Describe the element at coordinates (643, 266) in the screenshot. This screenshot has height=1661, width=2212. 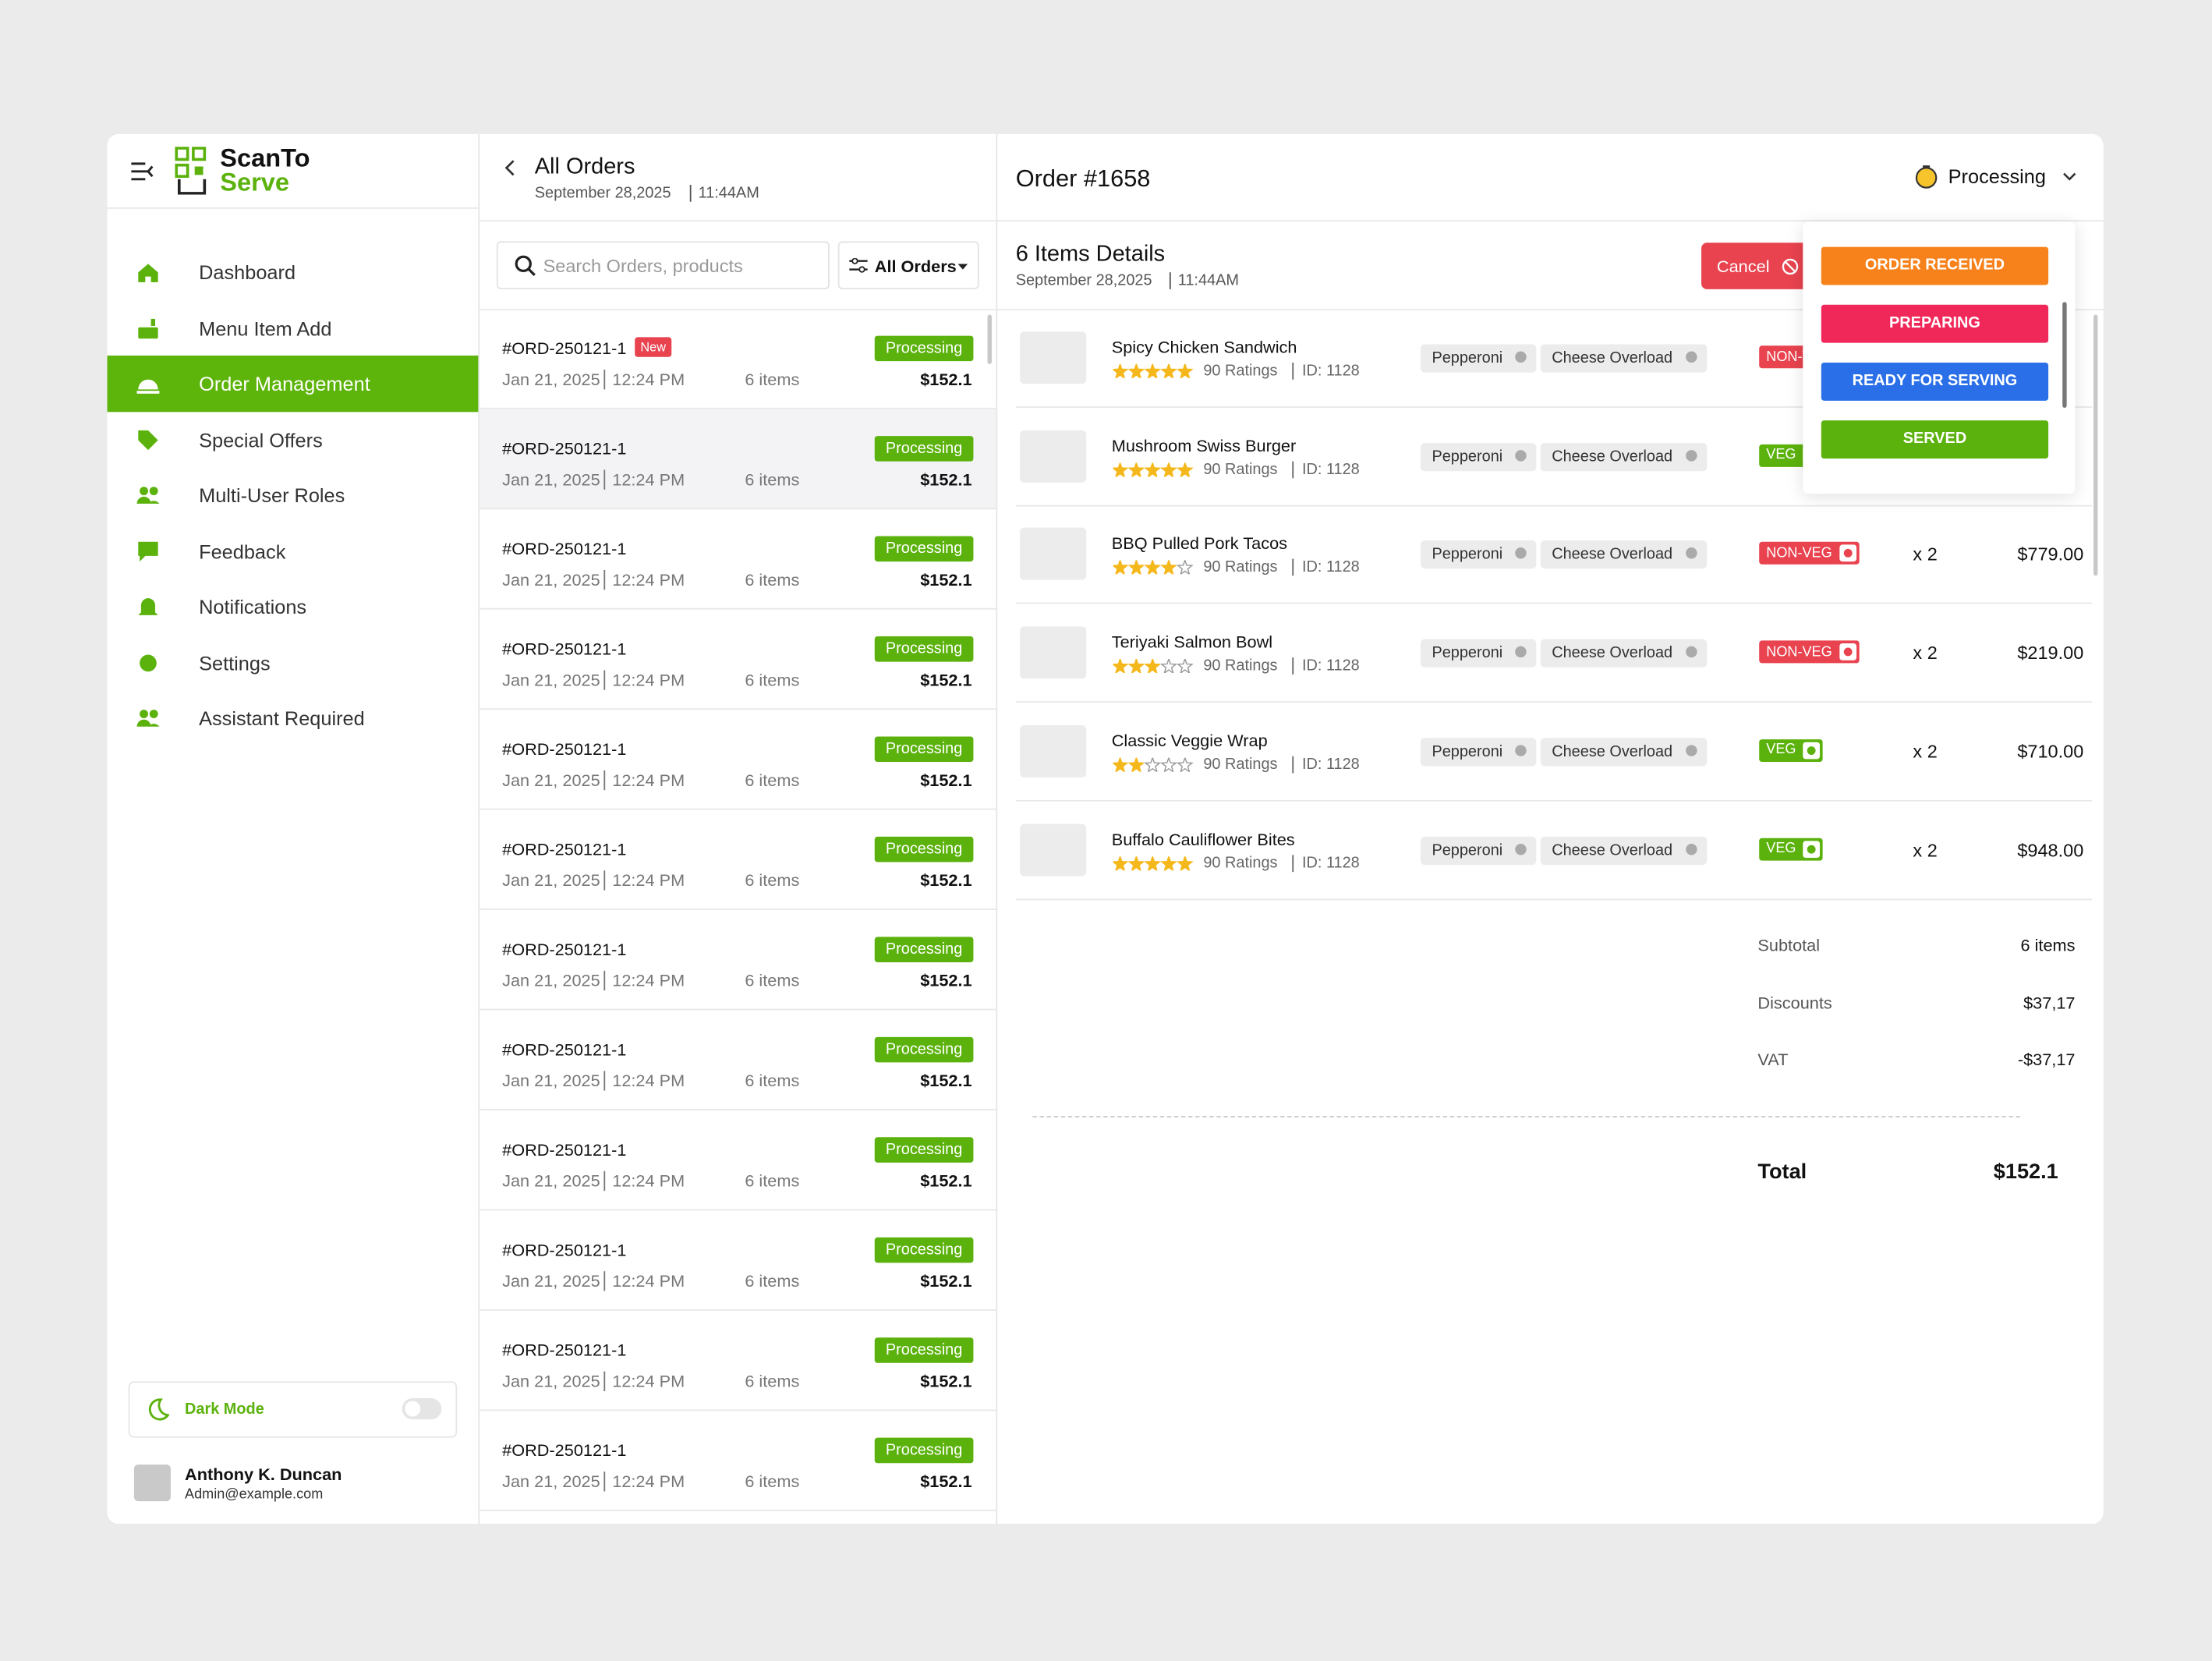
I see `search-placeholder: Search Orders, products` at that location.